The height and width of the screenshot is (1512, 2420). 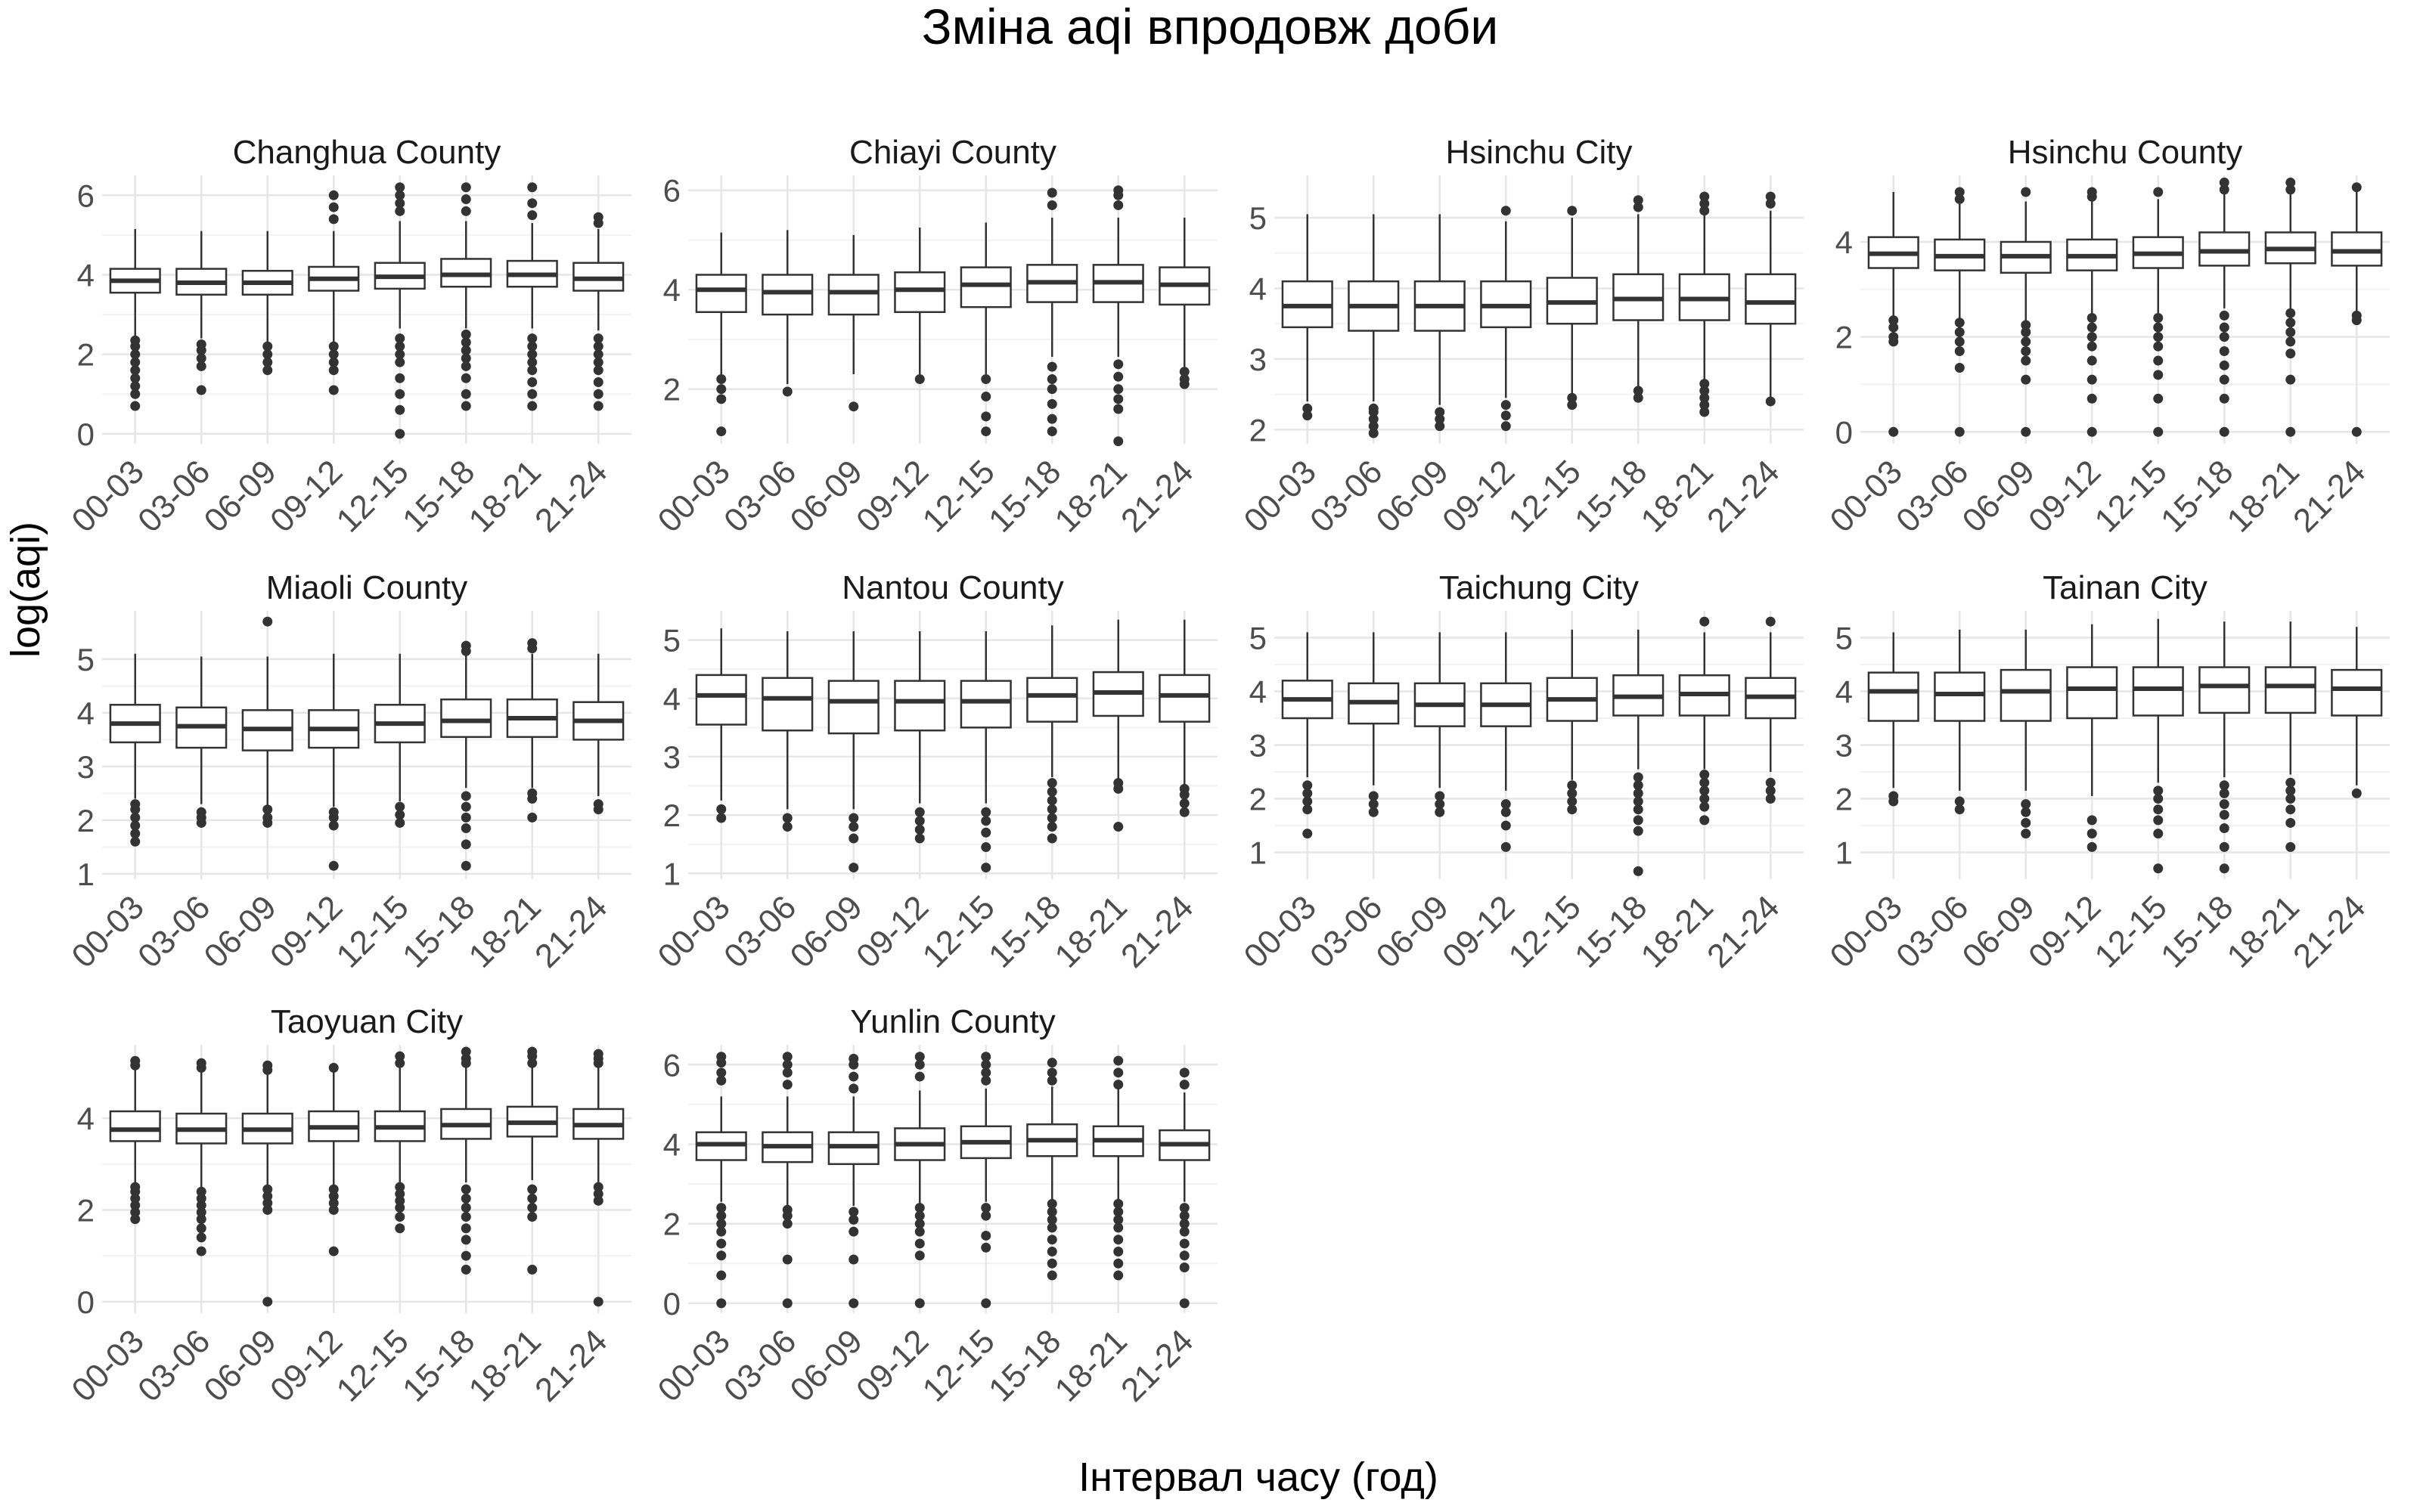 What do you see at coordinates (1258, 1478) in the screenshot?
I see `x-axis-label: Інтервал часу (год)` at bounding box center [1258, 1478].